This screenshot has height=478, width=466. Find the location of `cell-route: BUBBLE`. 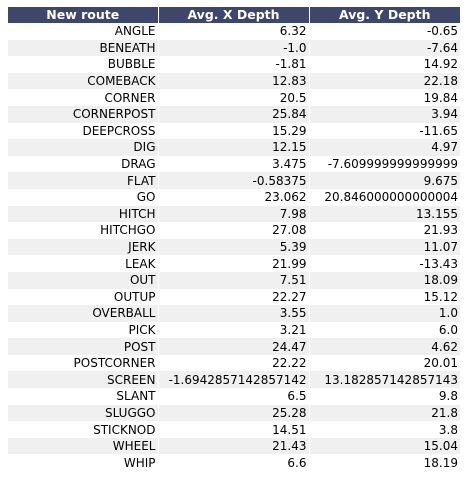

cell-route: BUBBLE is located at coordinates (83, 64).